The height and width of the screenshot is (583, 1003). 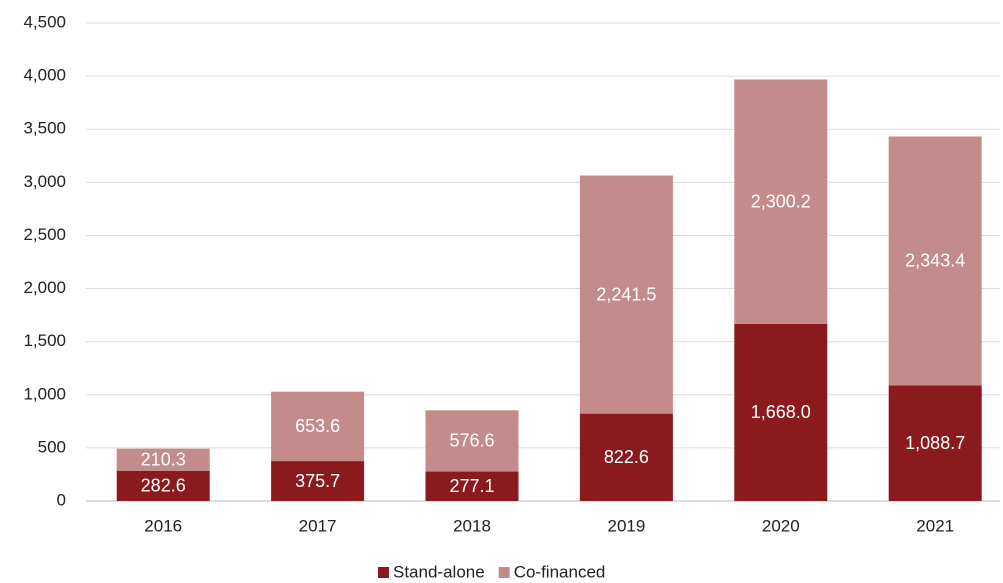 I want to click on legend-label: Co-financed, so click(x=560, y=571).